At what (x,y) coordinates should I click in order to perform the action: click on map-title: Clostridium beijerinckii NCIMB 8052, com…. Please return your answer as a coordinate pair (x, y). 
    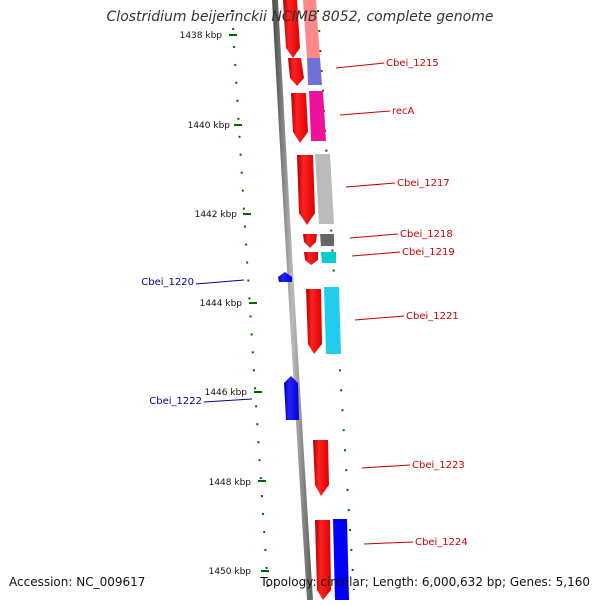
    Looking at the image, I should click on (300, 17).